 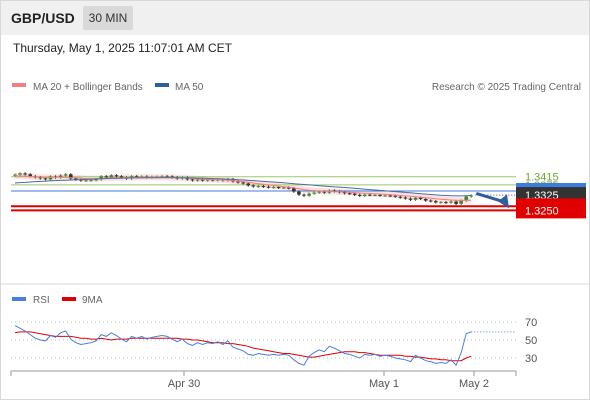 I want to click on rsi-legend-swatch, so click(x=19, y=299).